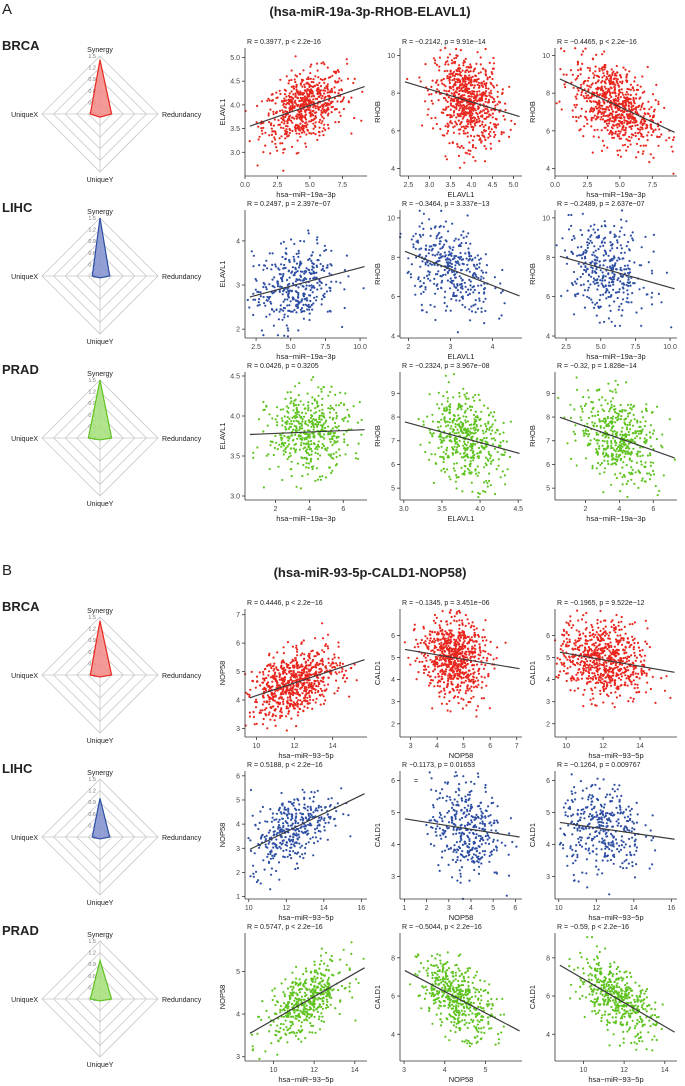 This screenshot has height=1086, width=685. Describe the element at coordinates (548, 394) in the screenshot. I see `y-tick-label: 9` at that location.